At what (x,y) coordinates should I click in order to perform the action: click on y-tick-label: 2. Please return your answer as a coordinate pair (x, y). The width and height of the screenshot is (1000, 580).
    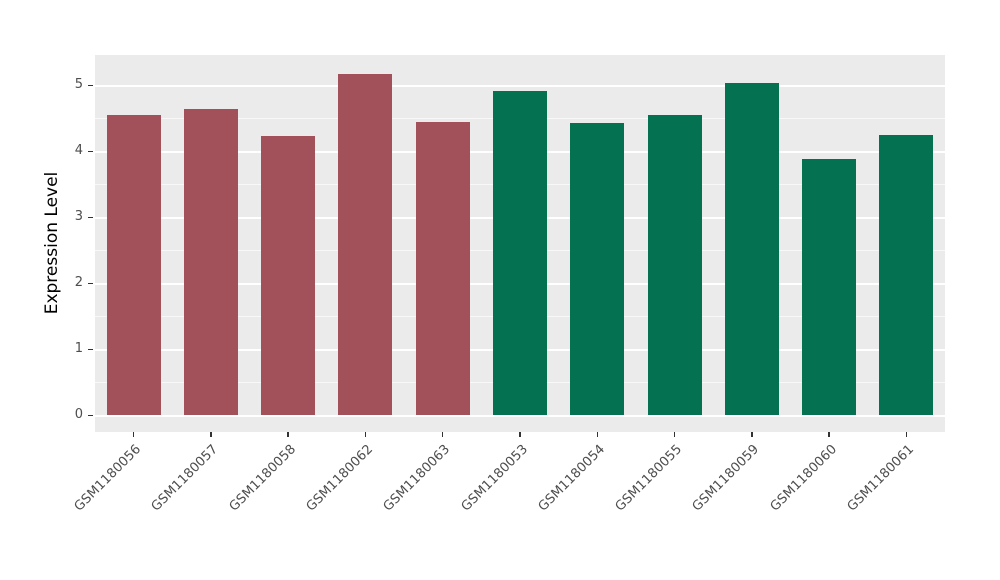
    Looking at the image, I should click on (78, 282).